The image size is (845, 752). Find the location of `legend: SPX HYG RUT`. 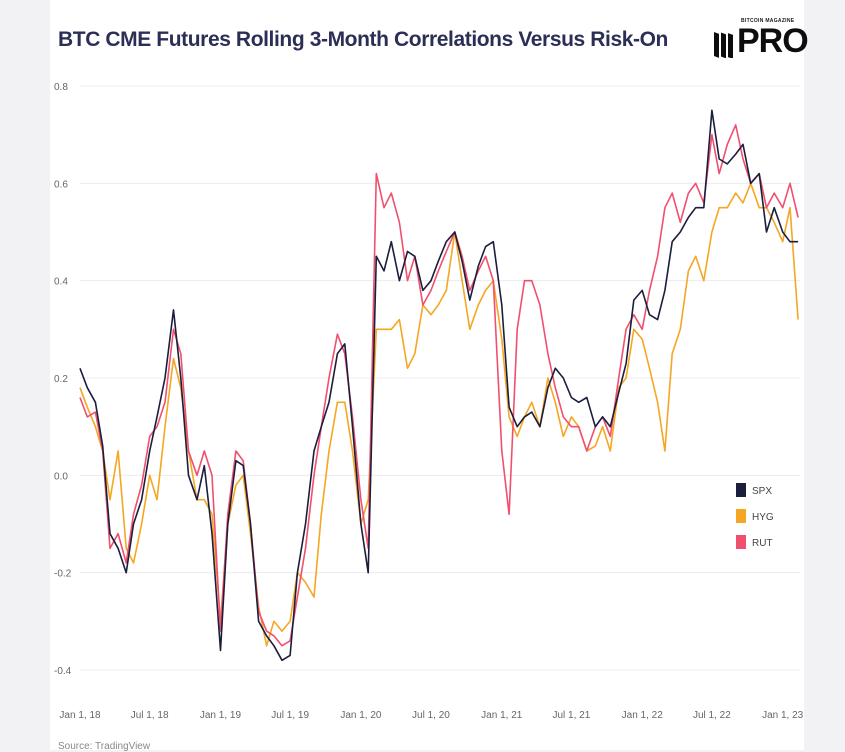

legend: SPX HYG RUT is located at coordinates (755, 516).